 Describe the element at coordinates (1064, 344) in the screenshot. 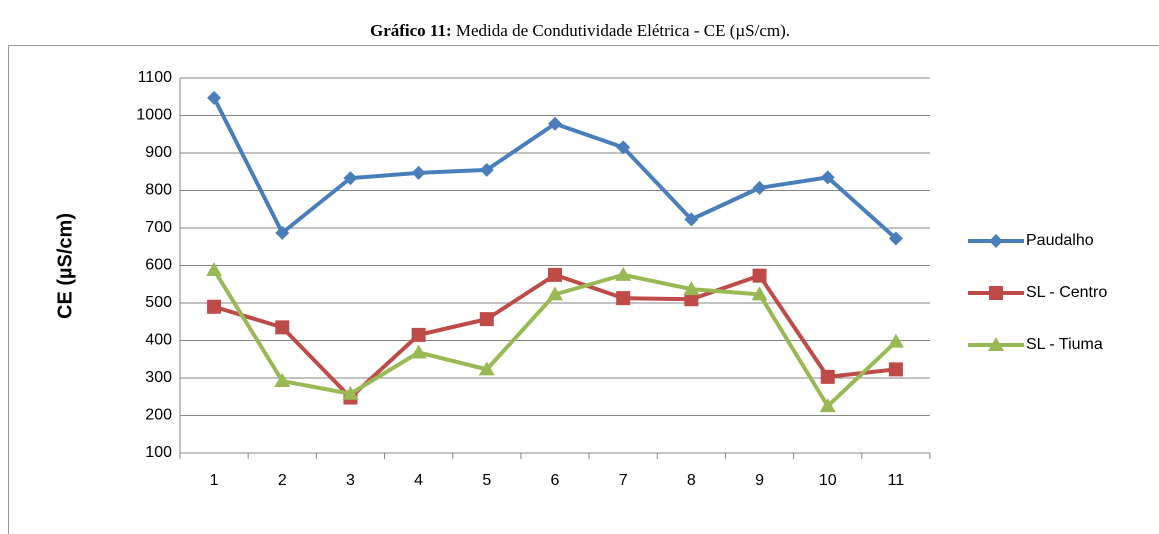

I see `legend-label: SL - Tiuma` at that location.